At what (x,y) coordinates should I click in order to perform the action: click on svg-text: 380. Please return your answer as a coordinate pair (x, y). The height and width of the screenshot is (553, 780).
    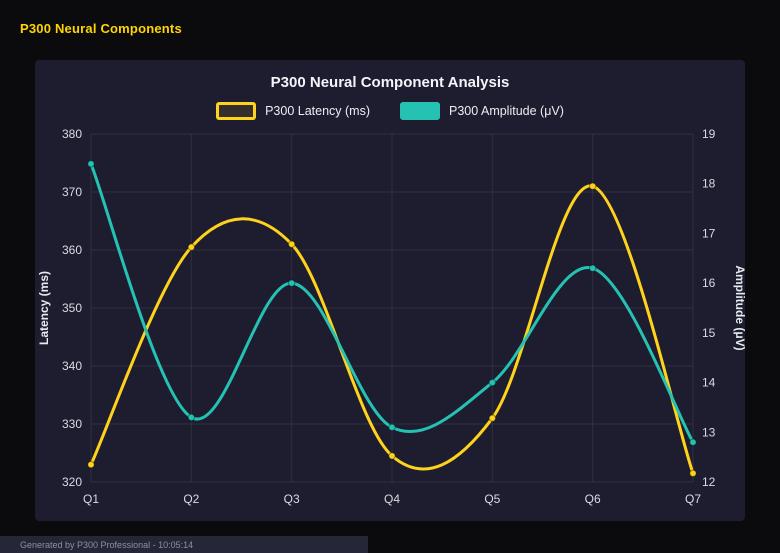
    Looking at the image, I should click on (72, 134).